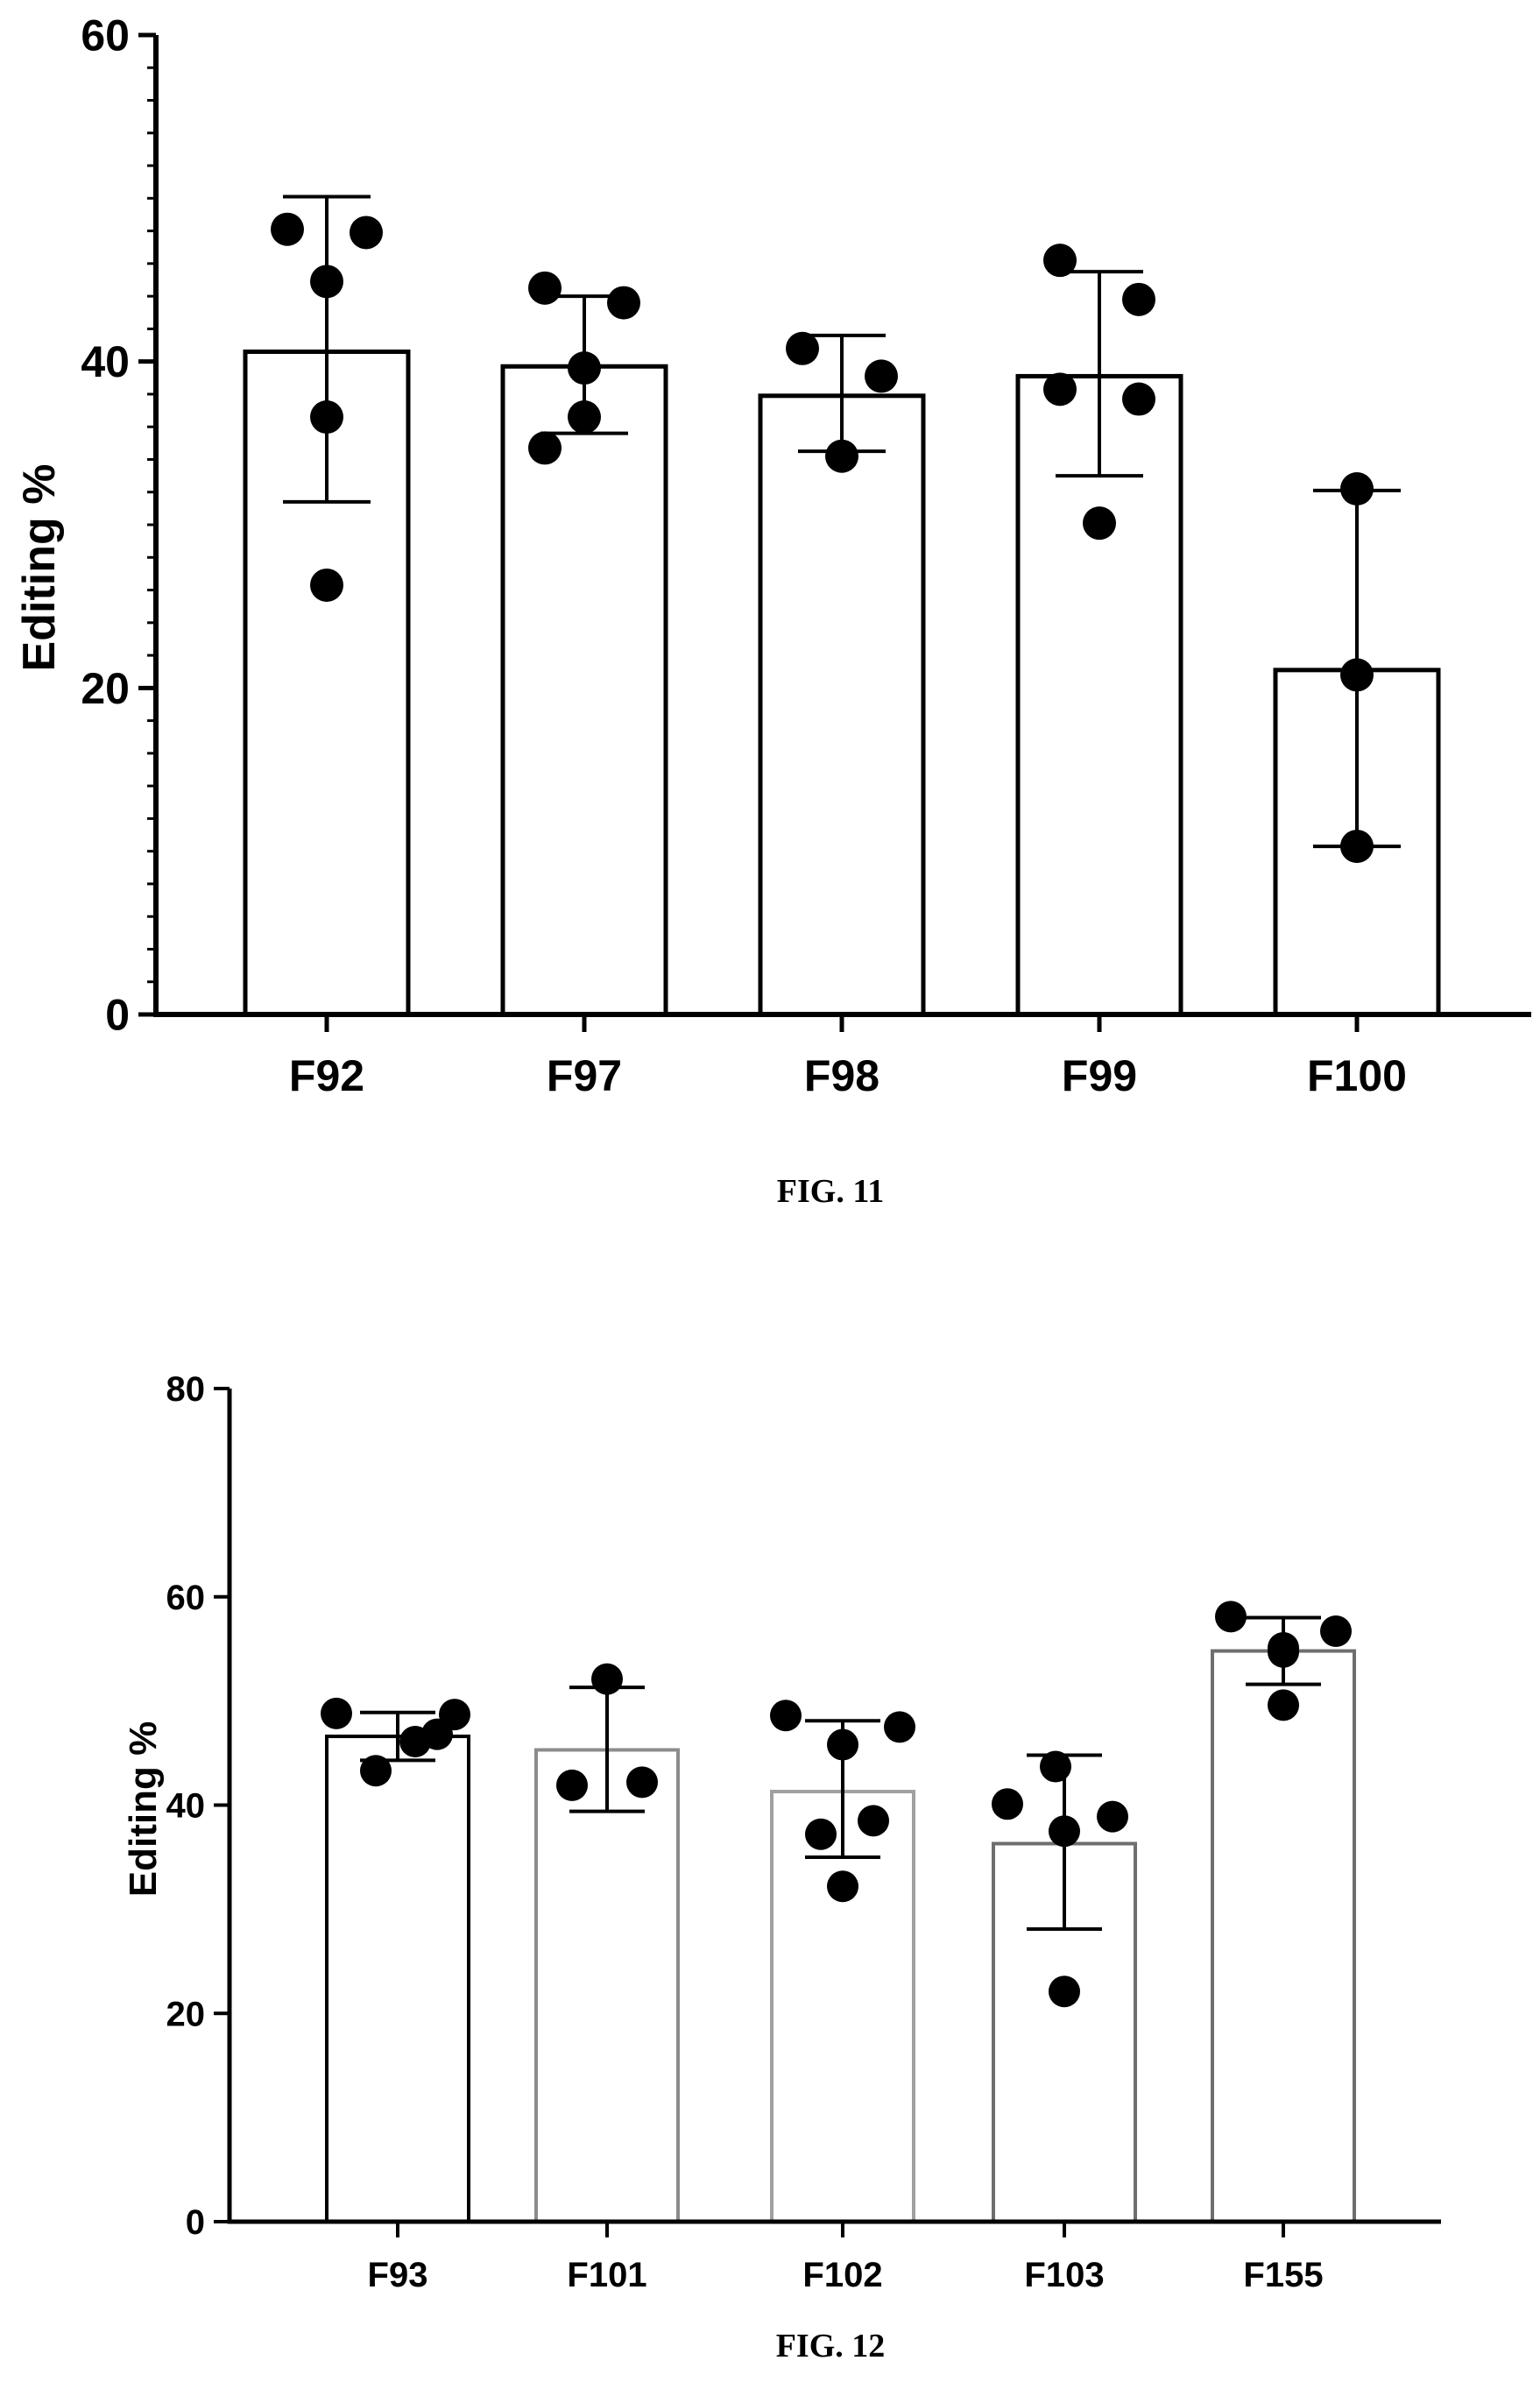 Image resolution: width=1540 pixels, height=2396 pixels. What do you see at coordinates (1357, 1075) in the screenshot?
I see `x-tick-label-f100: F100` at bounding box center [1357, 1075].